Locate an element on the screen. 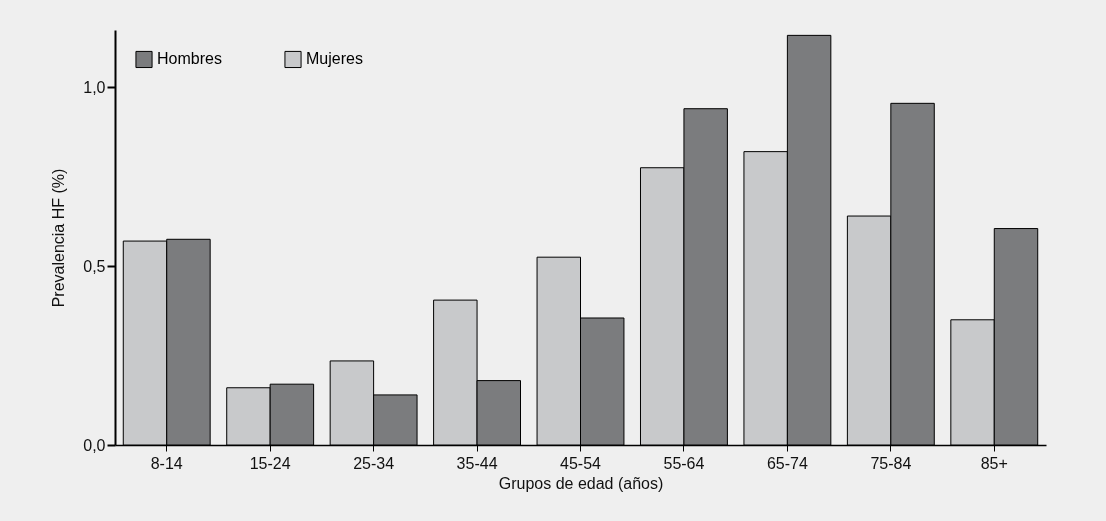 This screenshot has height=521, width=1106. x-tick-label: 65-74 is located at coordinates (787, 463).